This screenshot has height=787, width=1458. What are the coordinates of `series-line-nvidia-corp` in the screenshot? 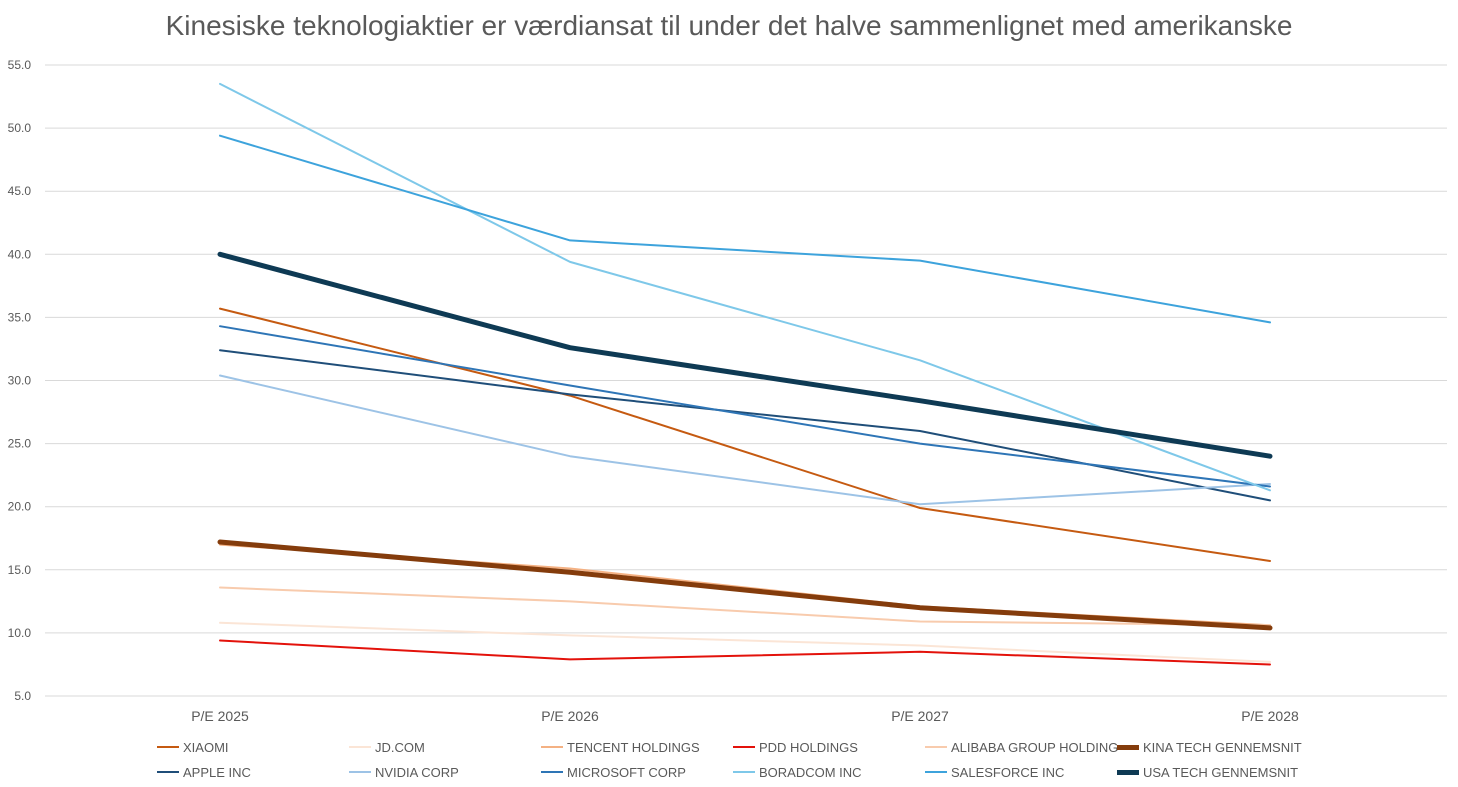 It's located at (745, 440).